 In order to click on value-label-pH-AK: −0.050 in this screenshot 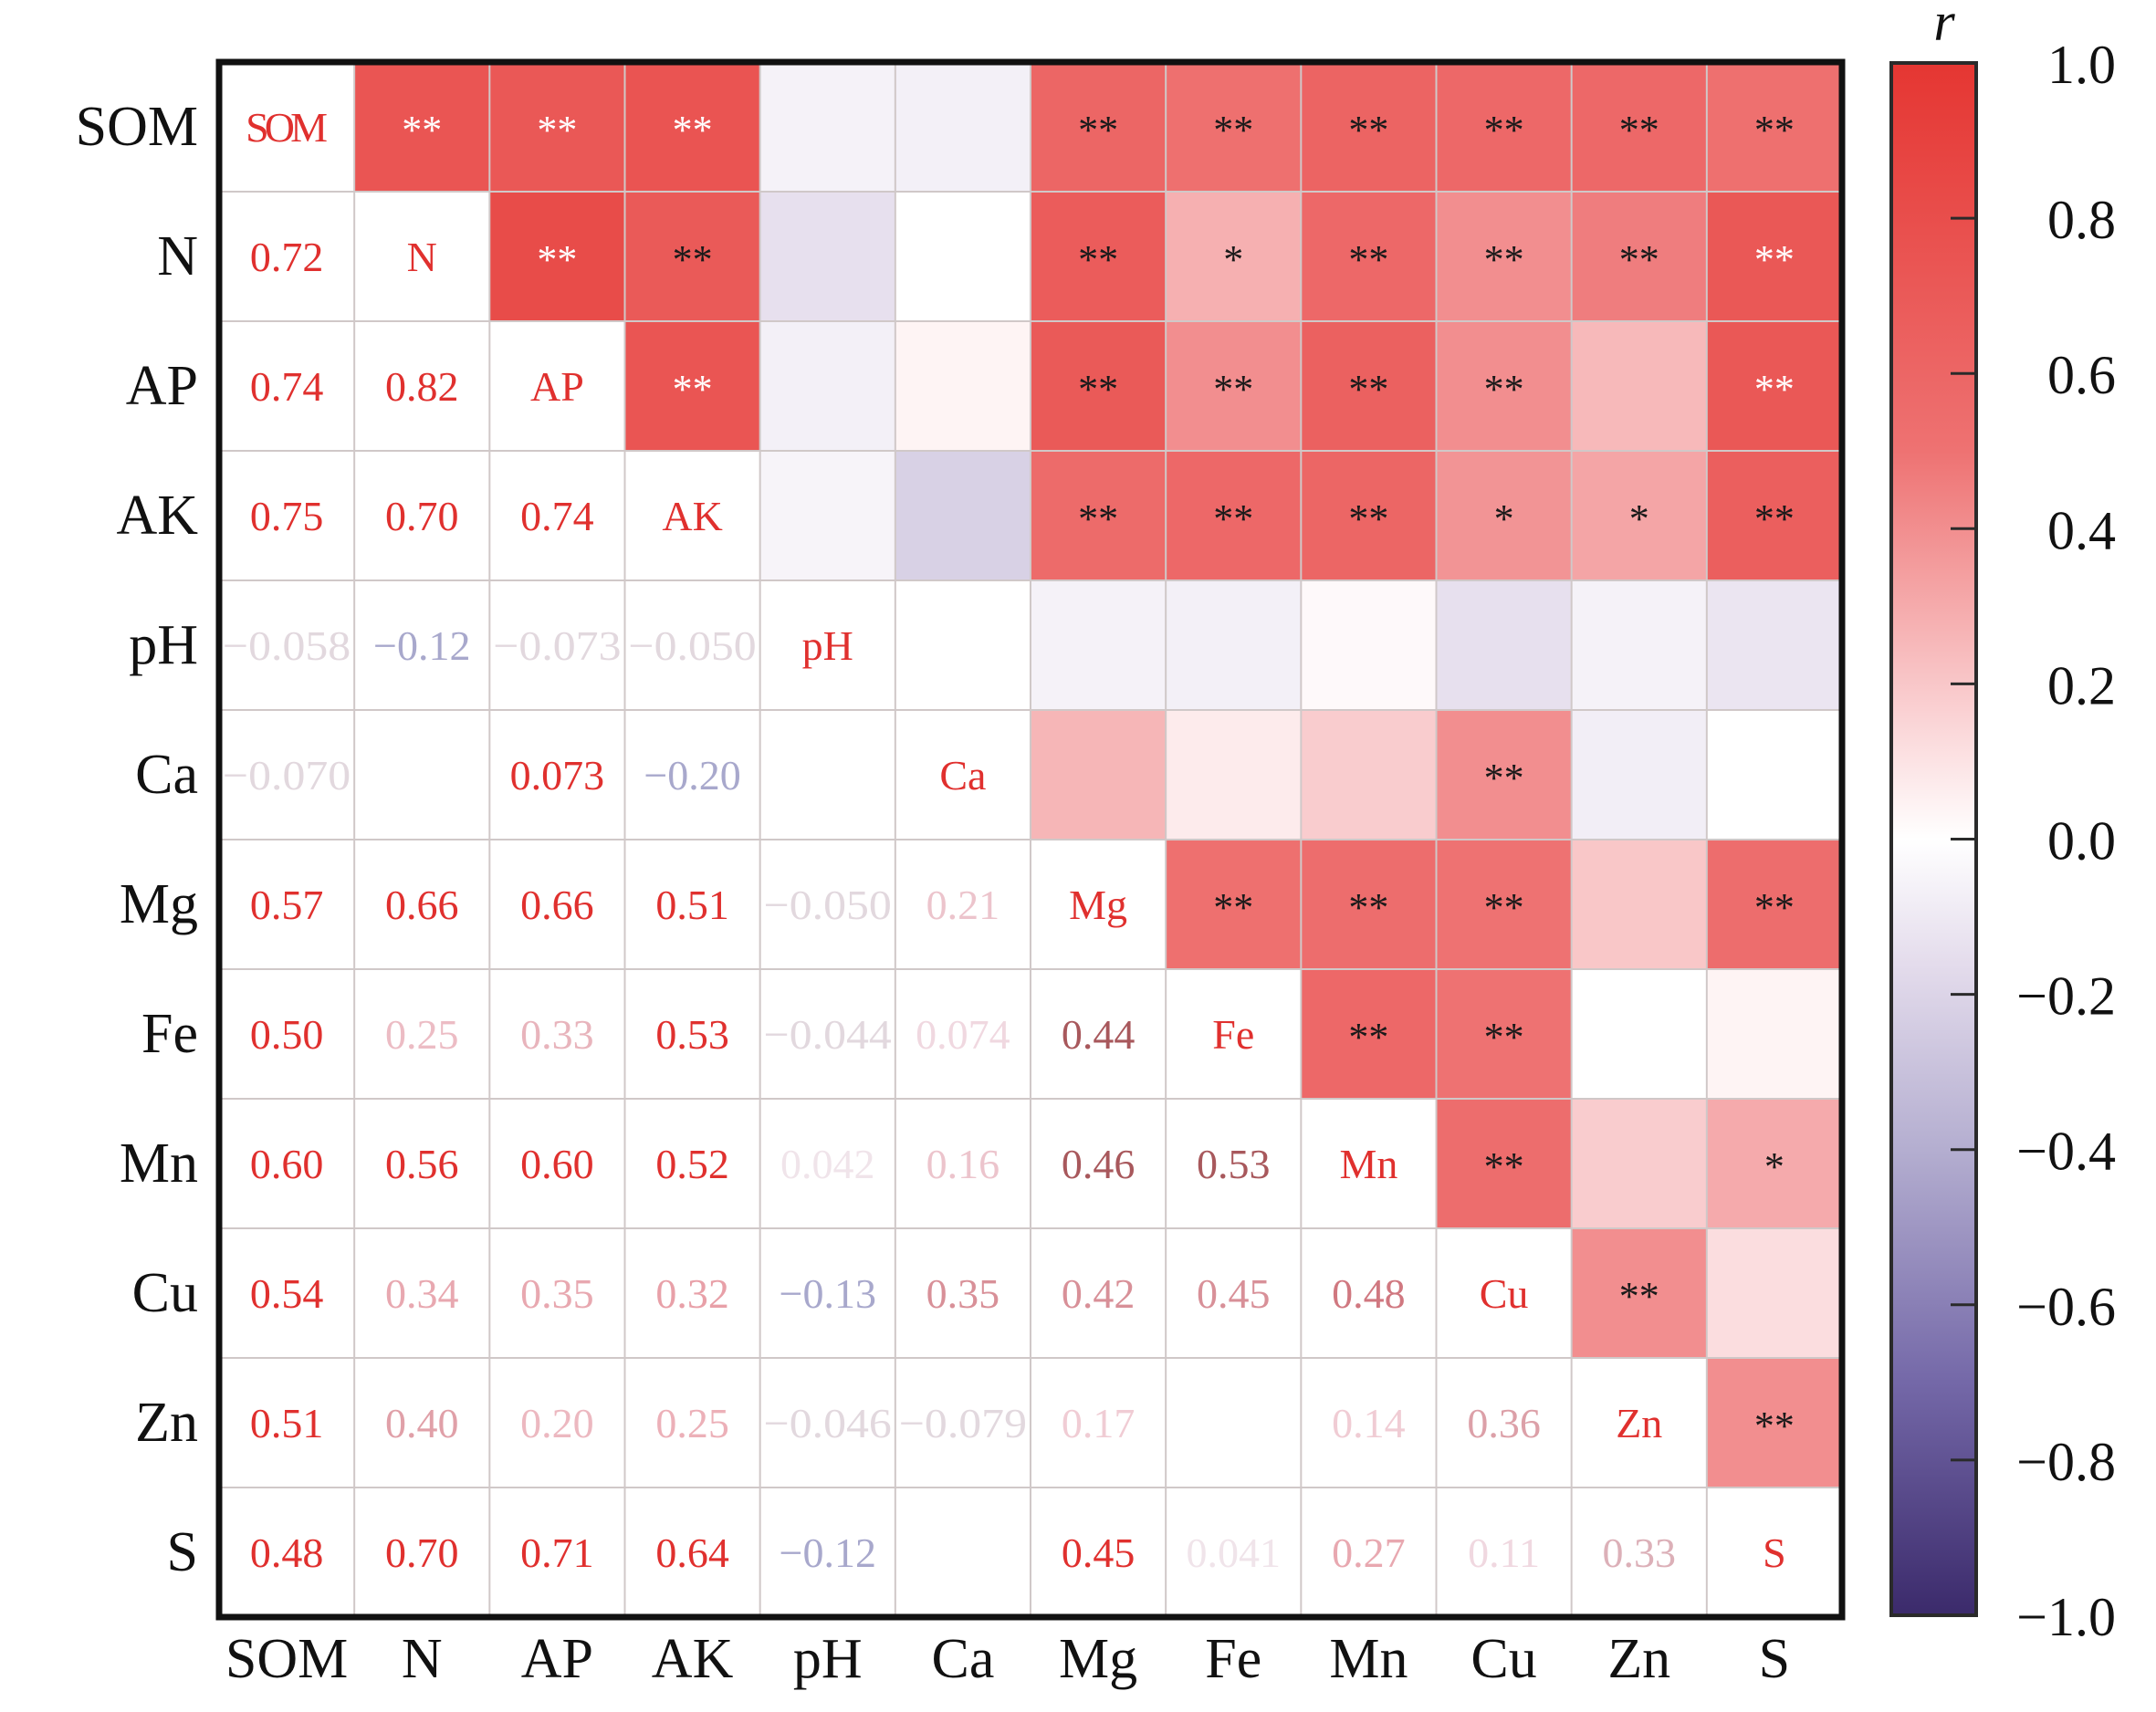, I will do `click(693, 645)`.